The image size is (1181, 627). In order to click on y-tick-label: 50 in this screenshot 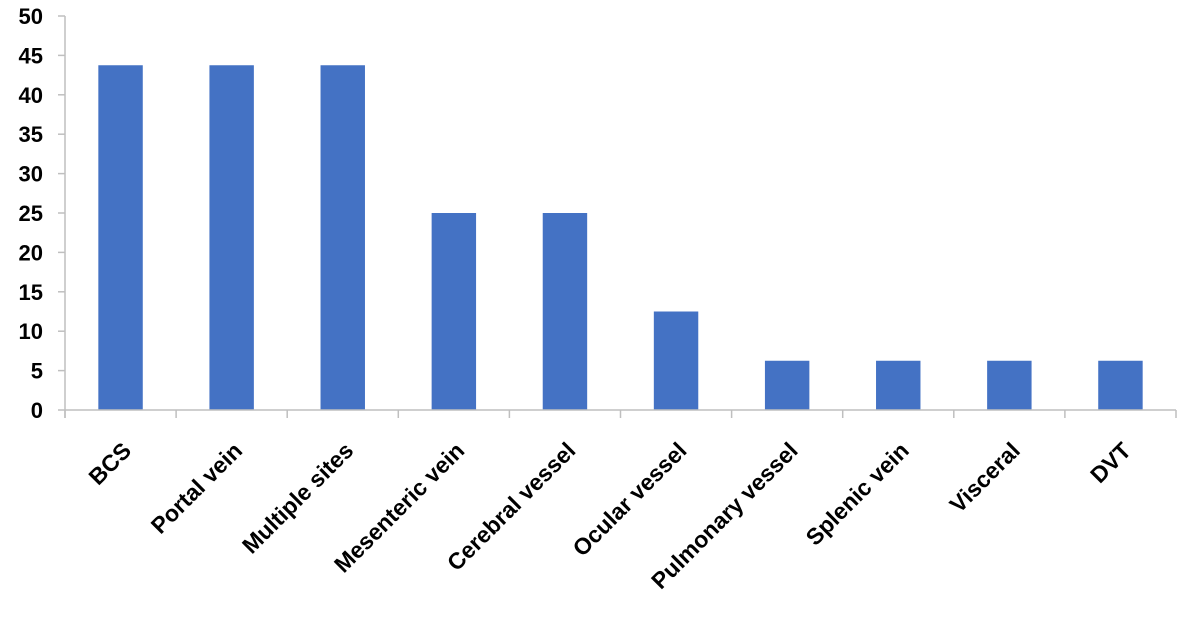, I will do `click(31, 16)`.